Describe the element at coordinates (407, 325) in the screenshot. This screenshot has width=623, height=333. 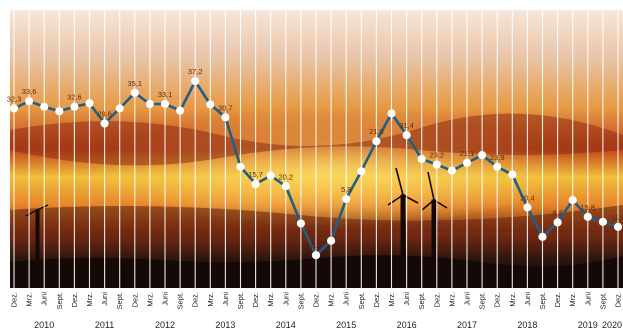
I see `year-label: 2016` at that location.